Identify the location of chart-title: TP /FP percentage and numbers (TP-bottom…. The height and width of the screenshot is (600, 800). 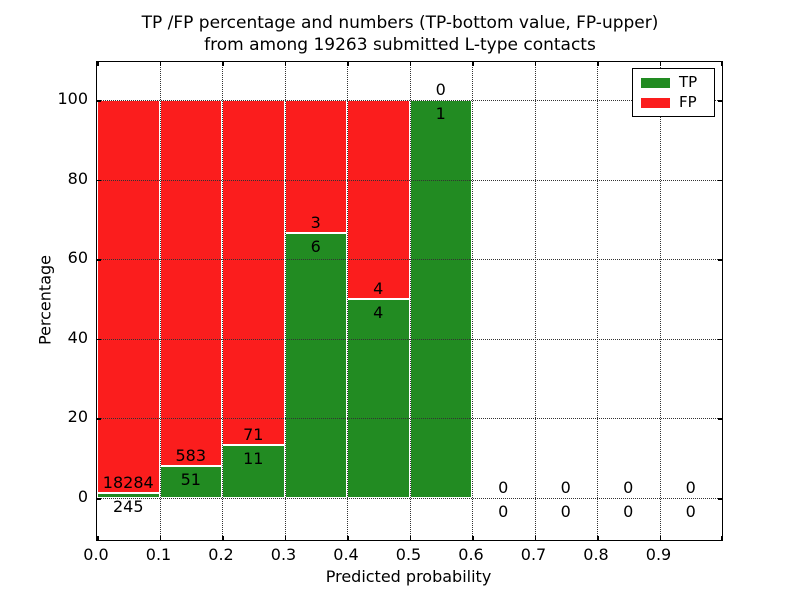
(400, 34).